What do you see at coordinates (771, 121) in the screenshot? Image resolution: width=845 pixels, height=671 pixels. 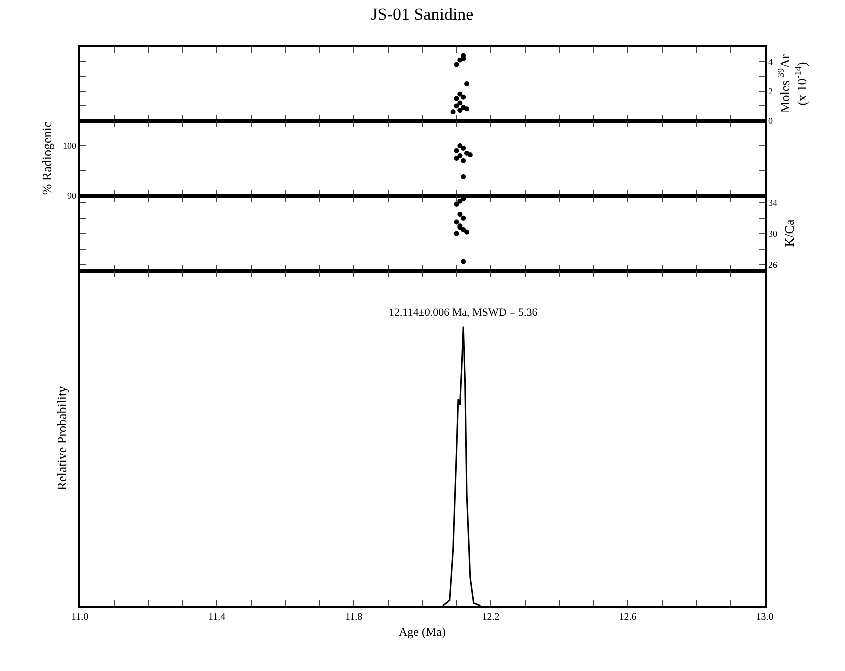 I see `y-tick-label: 0` at bounding box center [771, 121].